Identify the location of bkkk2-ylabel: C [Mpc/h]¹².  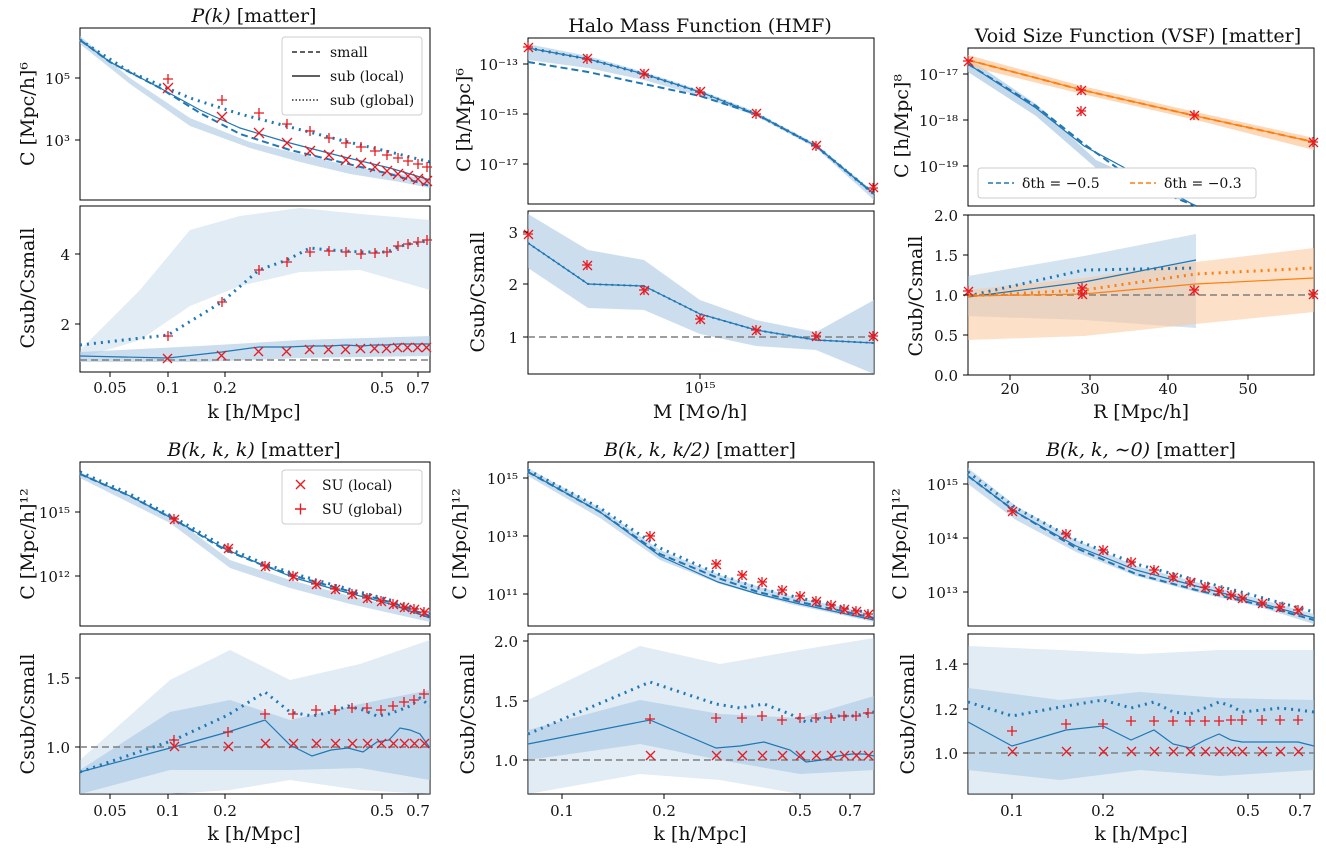
(460, 544).